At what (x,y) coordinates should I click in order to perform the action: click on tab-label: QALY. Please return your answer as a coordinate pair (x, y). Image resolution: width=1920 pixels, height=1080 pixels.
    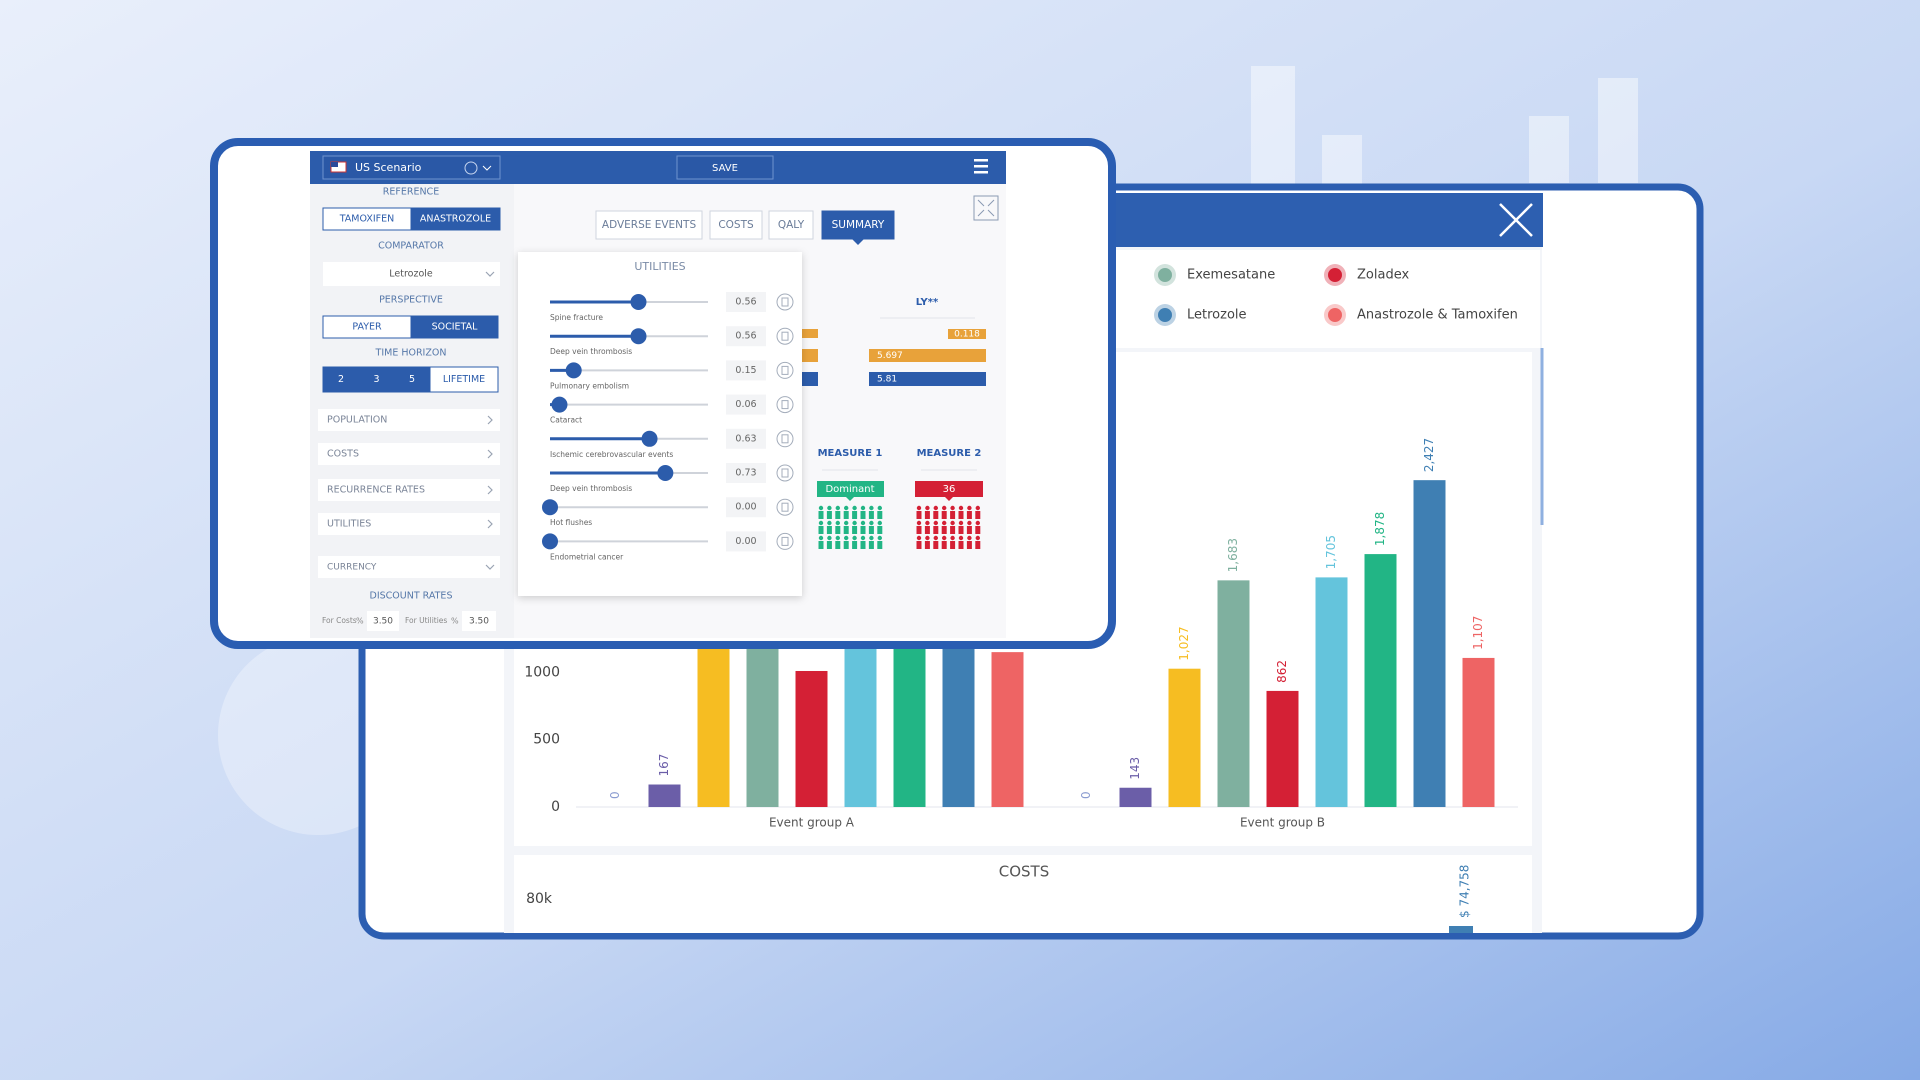
    Looking at the image, I should click on (791, 225).